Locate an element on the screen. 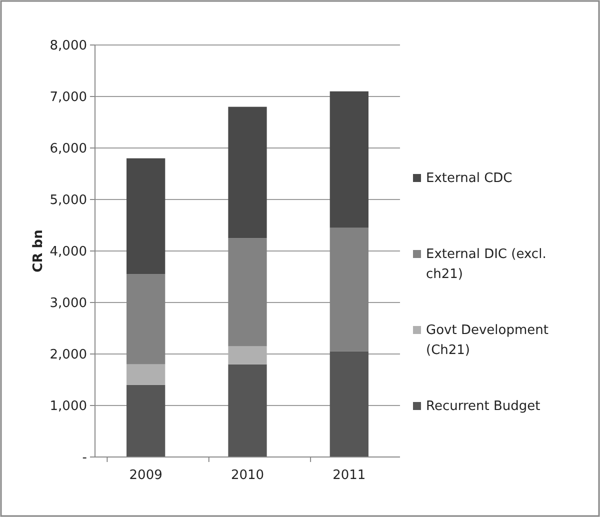  y-tick-label: 6,000 is located at coordinates (68, 149).